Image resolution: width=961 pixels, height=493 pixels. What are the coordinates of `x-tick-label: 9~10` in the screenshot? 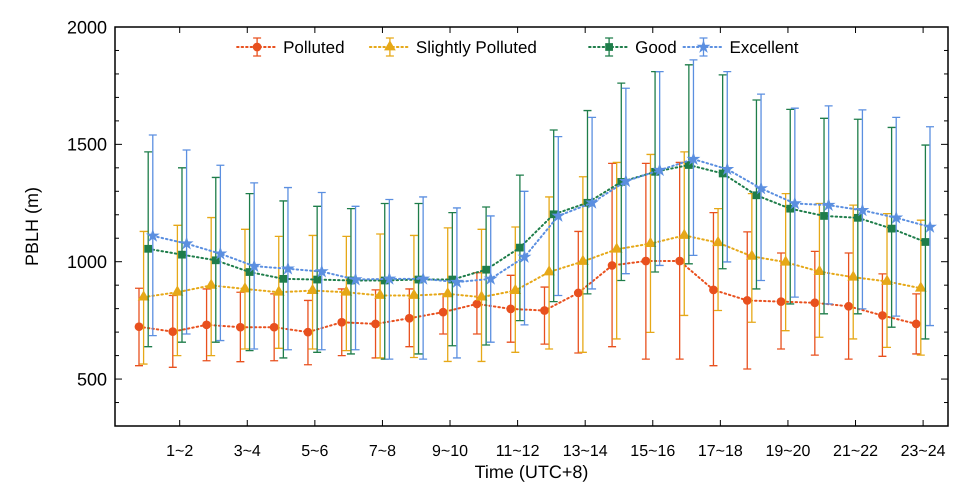 It's located at (450, 451).